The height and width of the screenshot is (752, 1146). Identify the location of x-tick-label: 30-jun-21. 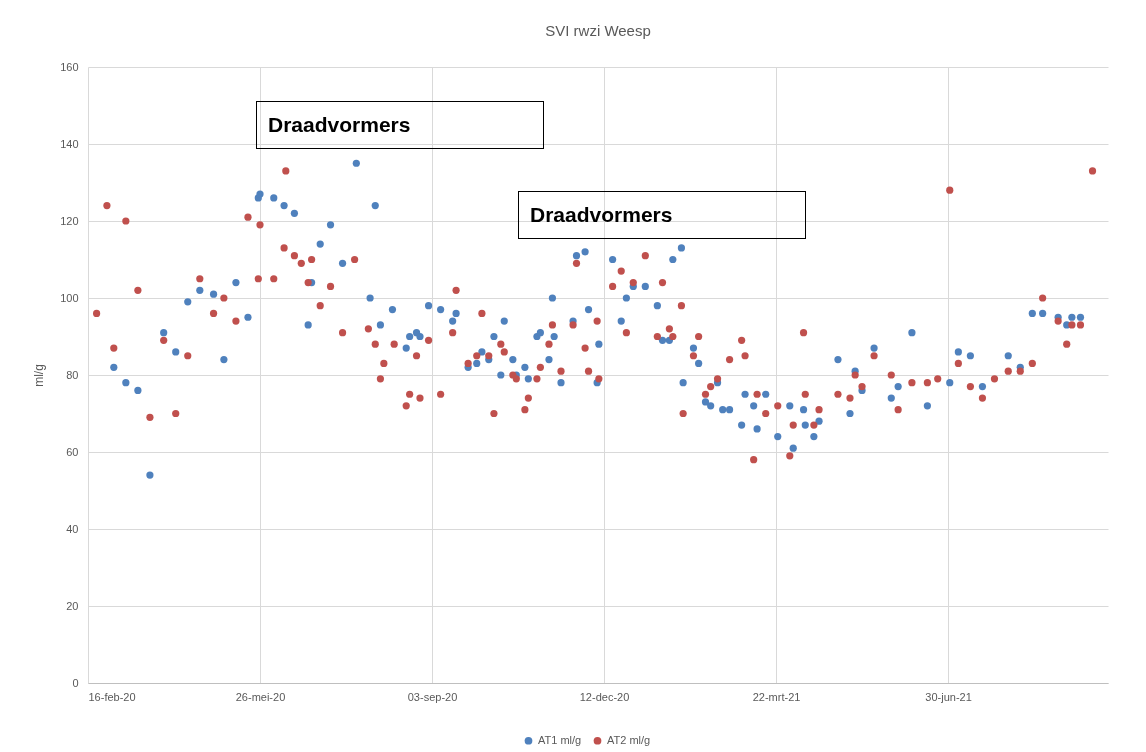
(948, 696).